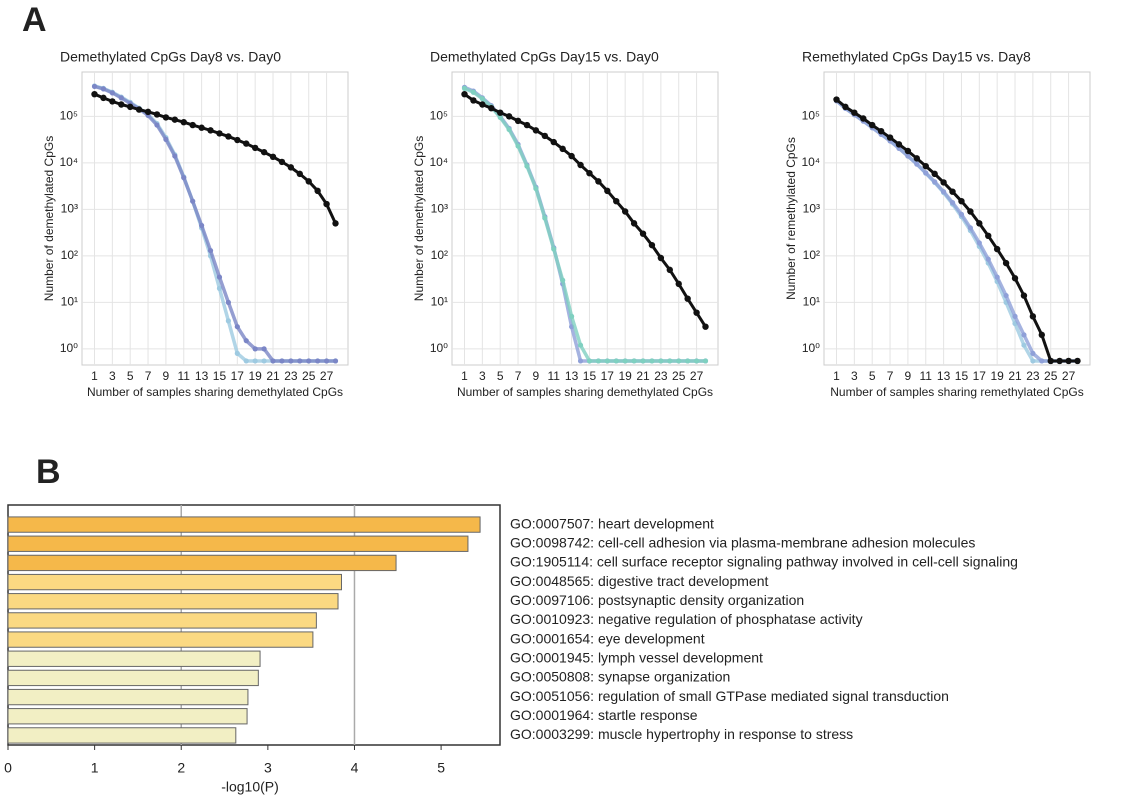  Describe the element at coordinates (170, 57) in the screenshot. I see `chart-title: Demethylated CpGs Day8 vs. Day0` at that location.